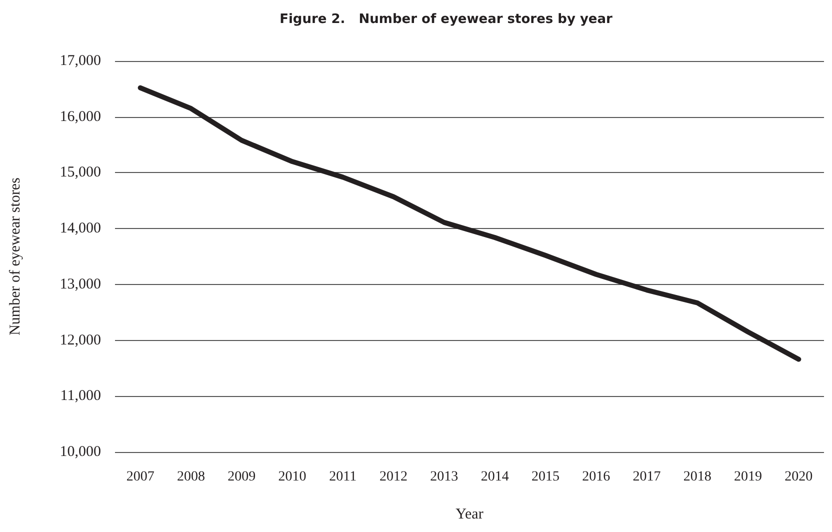 The image size is (832, 532). Describe the element at coordinates (343, 477) in the screenshot. I see `x-tick-label: 2011` at that location.